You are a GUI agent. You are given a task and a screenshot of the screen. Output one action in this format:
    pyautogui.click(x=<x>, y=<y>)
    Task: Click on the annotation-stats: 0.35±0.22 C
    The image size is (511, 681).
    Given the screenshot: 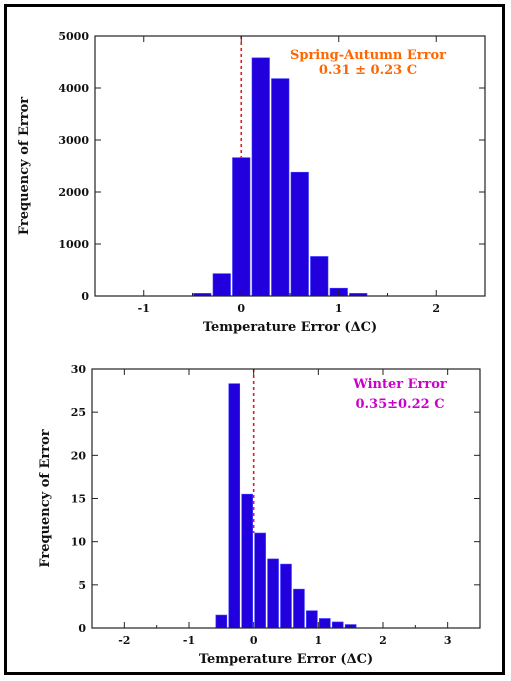 What is the action you would take?
    pyautogui.click(x=399, y=404)
    